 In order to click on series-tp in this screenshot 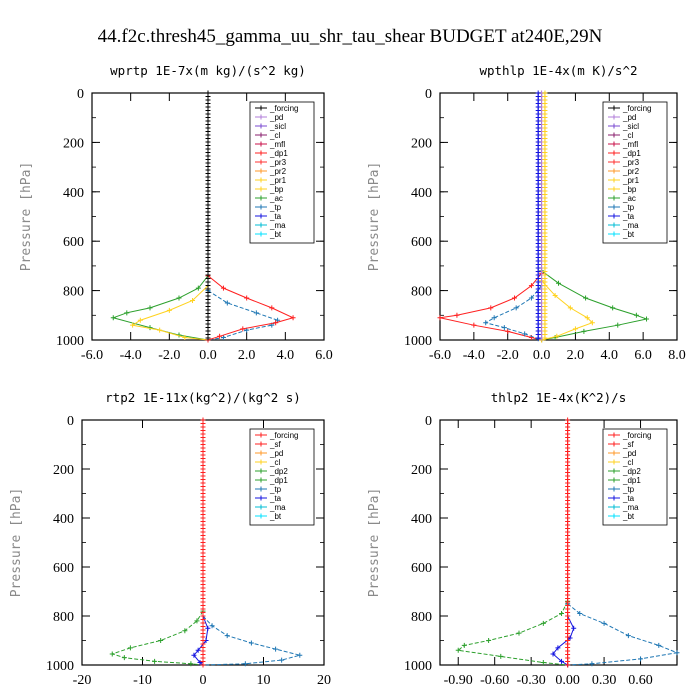, I will do `click(622, 634)`.